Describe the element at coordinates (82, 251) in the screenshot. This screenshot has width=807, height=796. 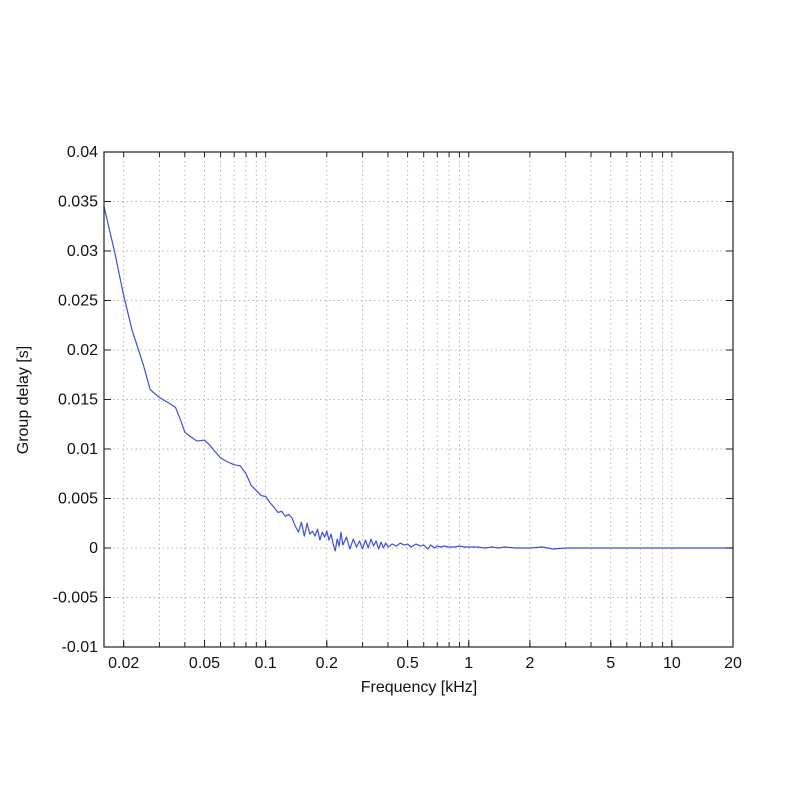
I see `y-tick-label: 0.03` at that location.